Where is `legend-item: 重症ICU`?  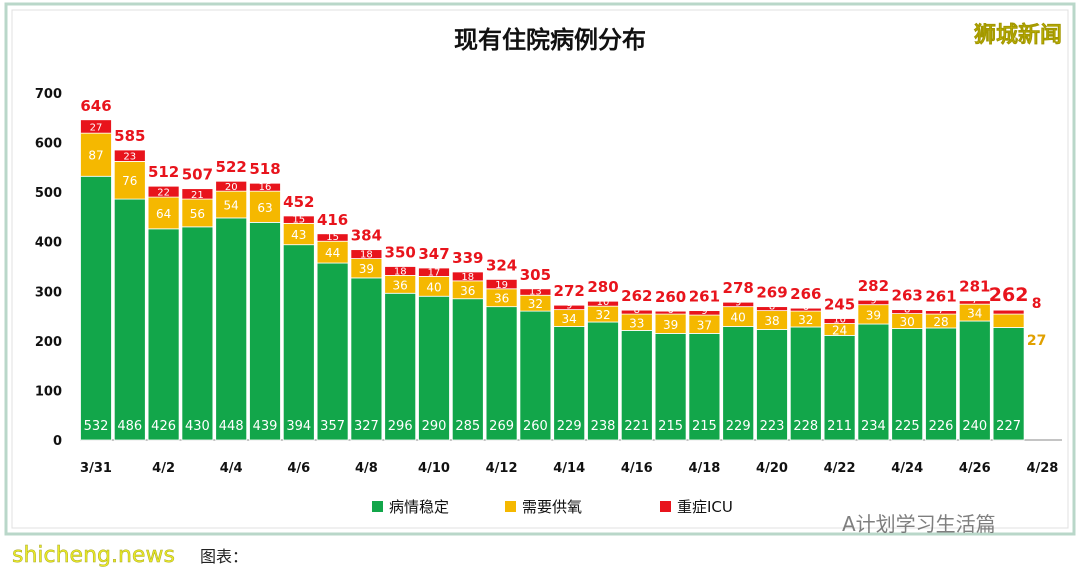
legend-item: 重症ICU is located at coordinates (696, 507).